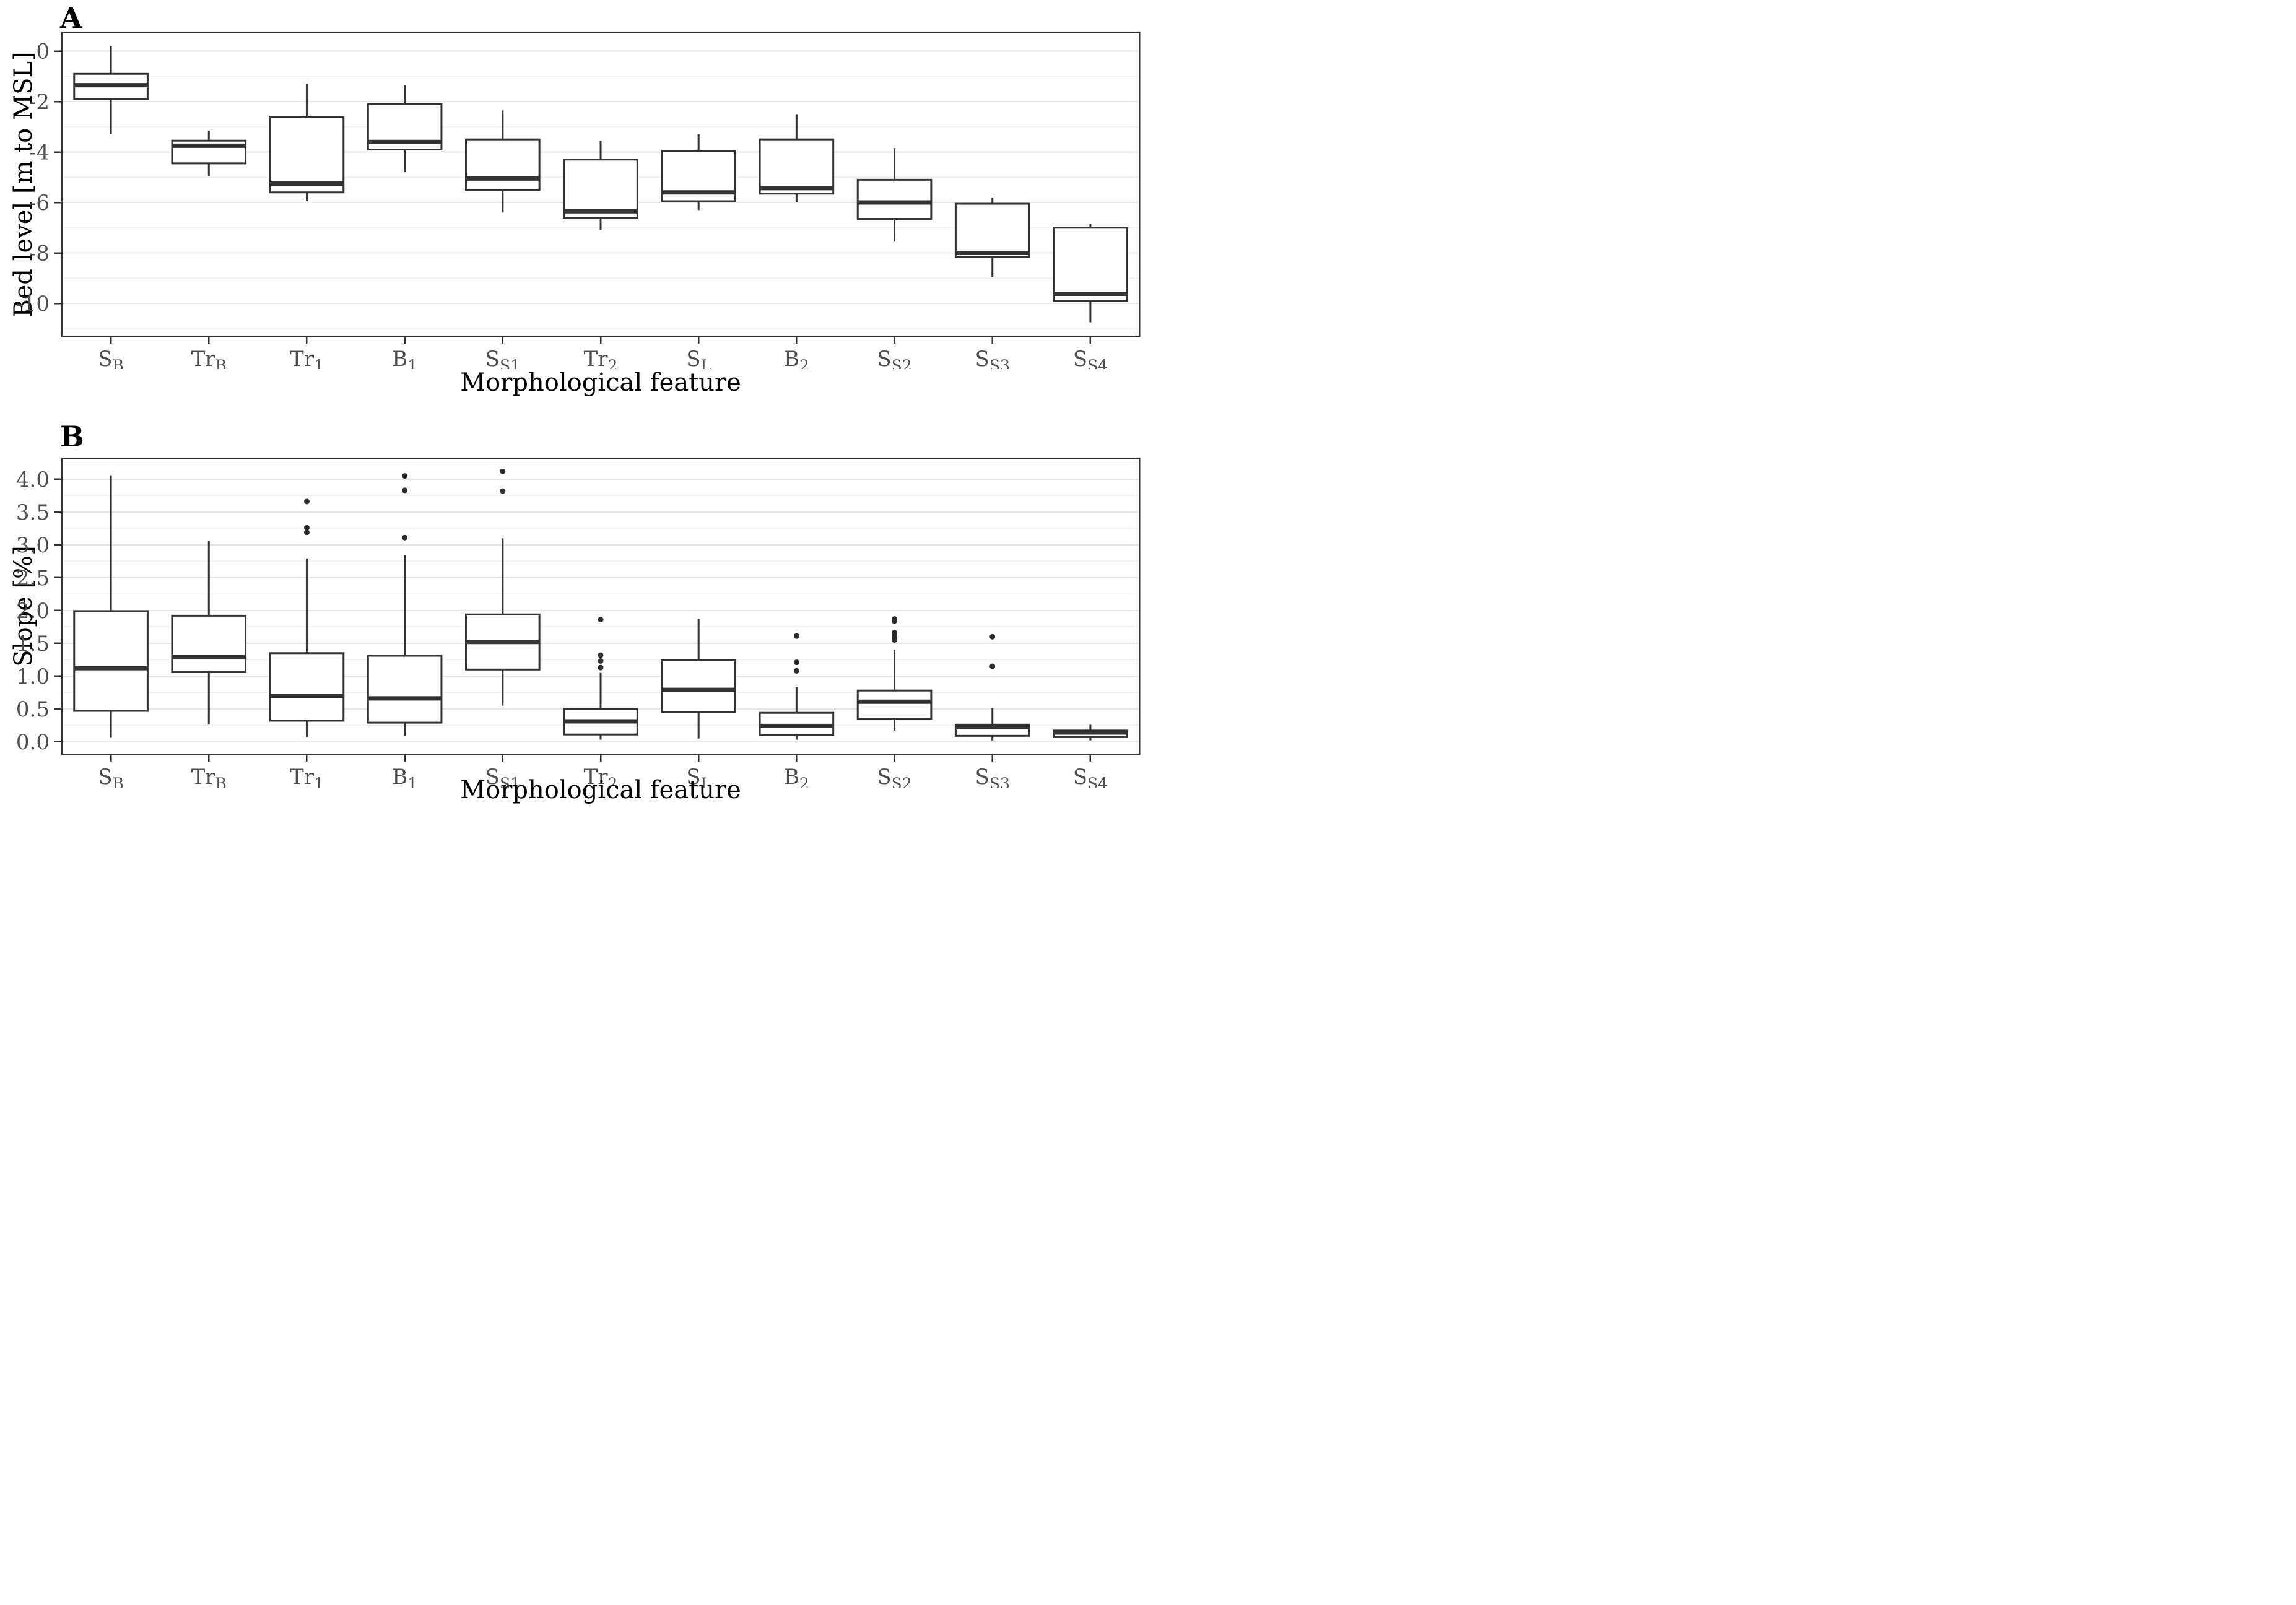  I want to click on y-tick-label: -10, so click(32, 304).